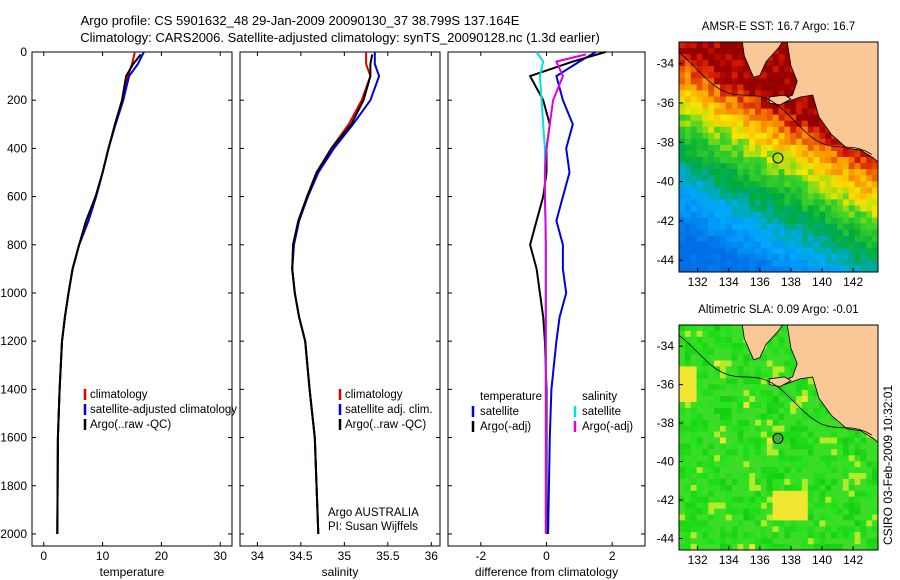  What do you see at coordinates (778, 27) in the screenshot?
I see `map-title: AMSR-E SST: 16.7 Argo: 16.7` at bounding box center [778, 27].